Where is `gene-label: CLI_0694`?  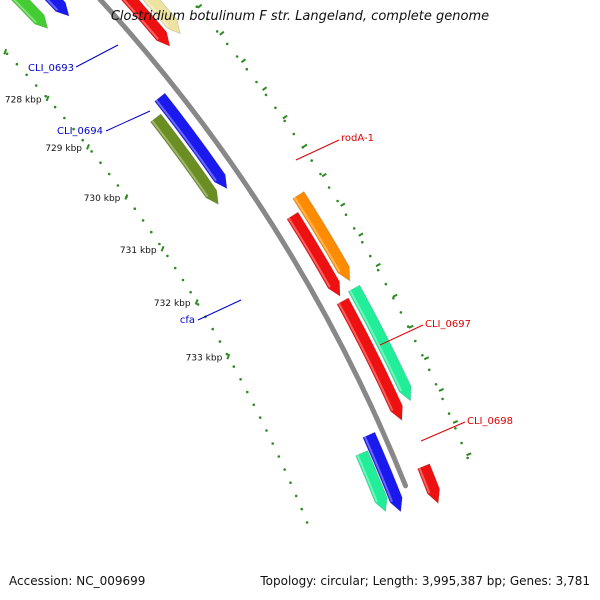 gene-label: CLI_0694 is located at coordinates (80, 131).